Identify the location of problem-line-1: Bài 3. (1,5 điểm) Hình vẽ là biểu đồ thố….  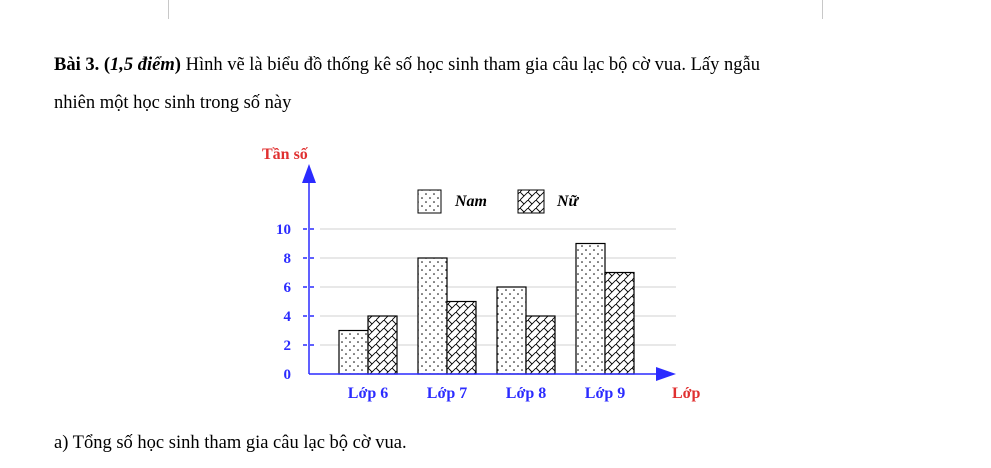
(407, 65).